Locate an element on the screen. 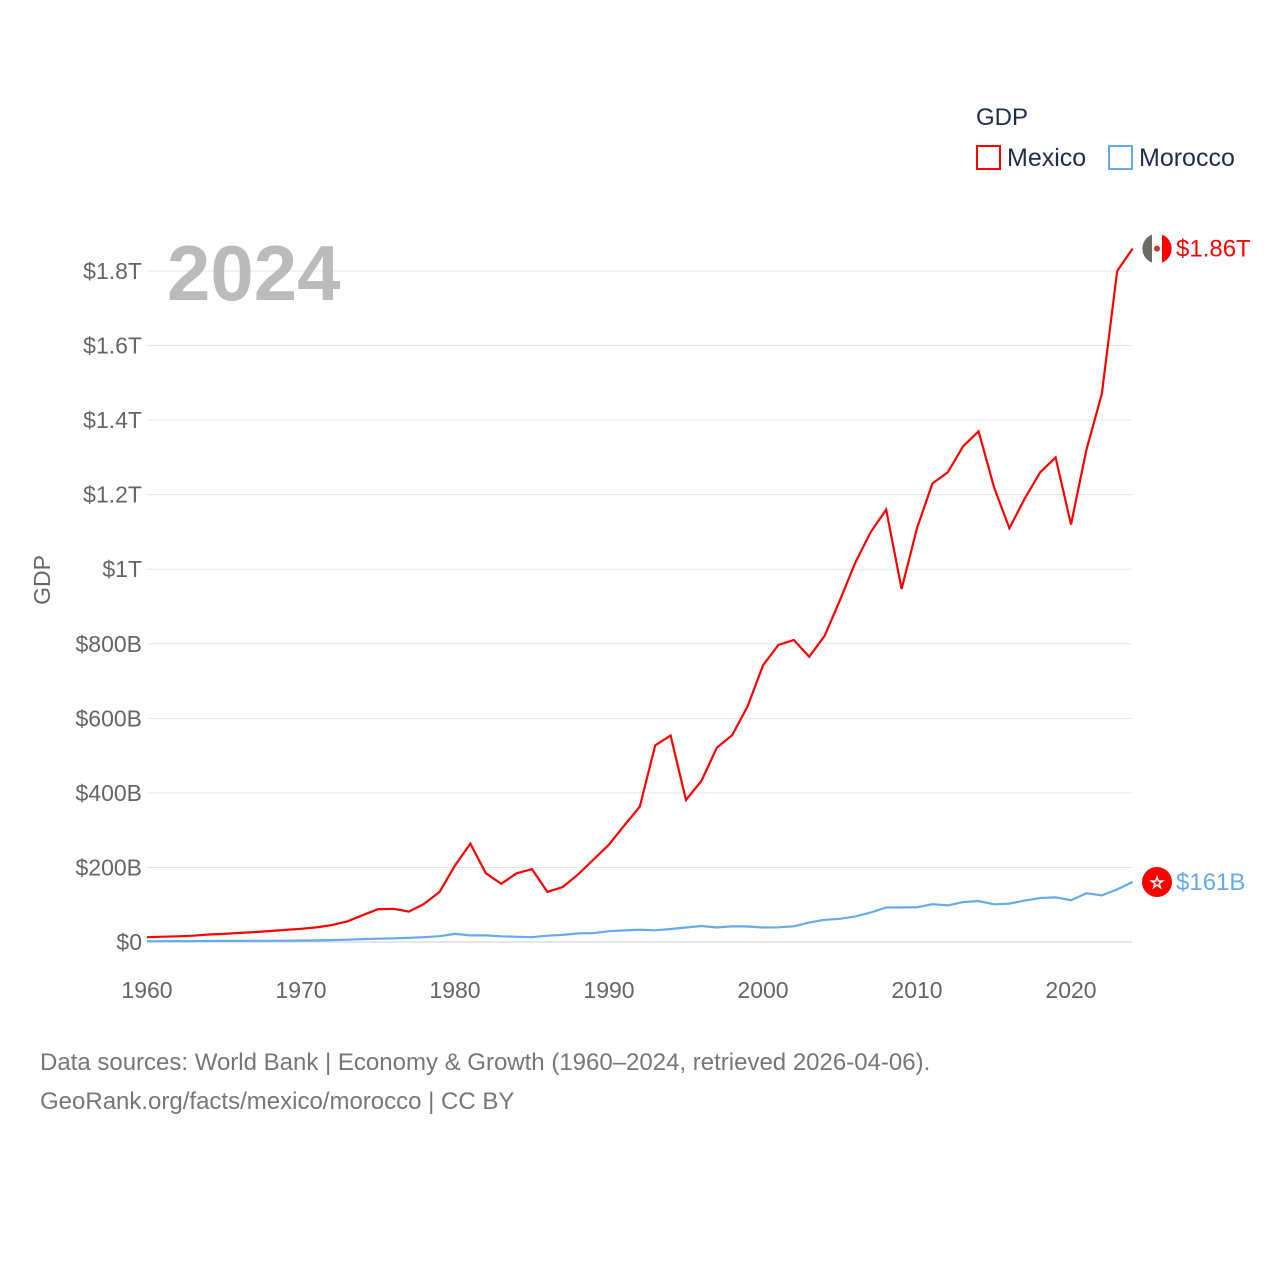  series-end-labels: $1.86T ☆ $161B is located at coordinates (1196, 565).